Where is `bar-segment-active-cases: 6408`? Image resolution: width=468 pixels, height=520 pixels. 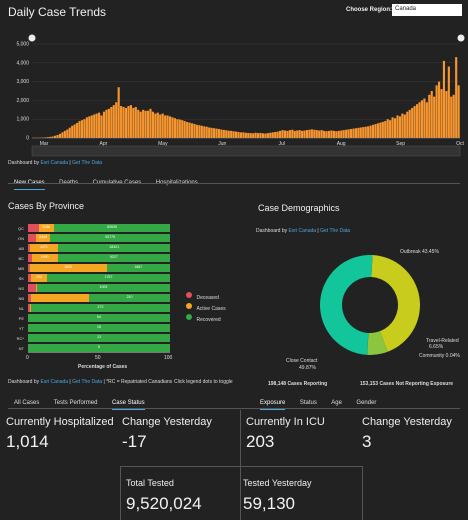 bar-segment-active-cases: 6408 is located at coordinates (43, 238).